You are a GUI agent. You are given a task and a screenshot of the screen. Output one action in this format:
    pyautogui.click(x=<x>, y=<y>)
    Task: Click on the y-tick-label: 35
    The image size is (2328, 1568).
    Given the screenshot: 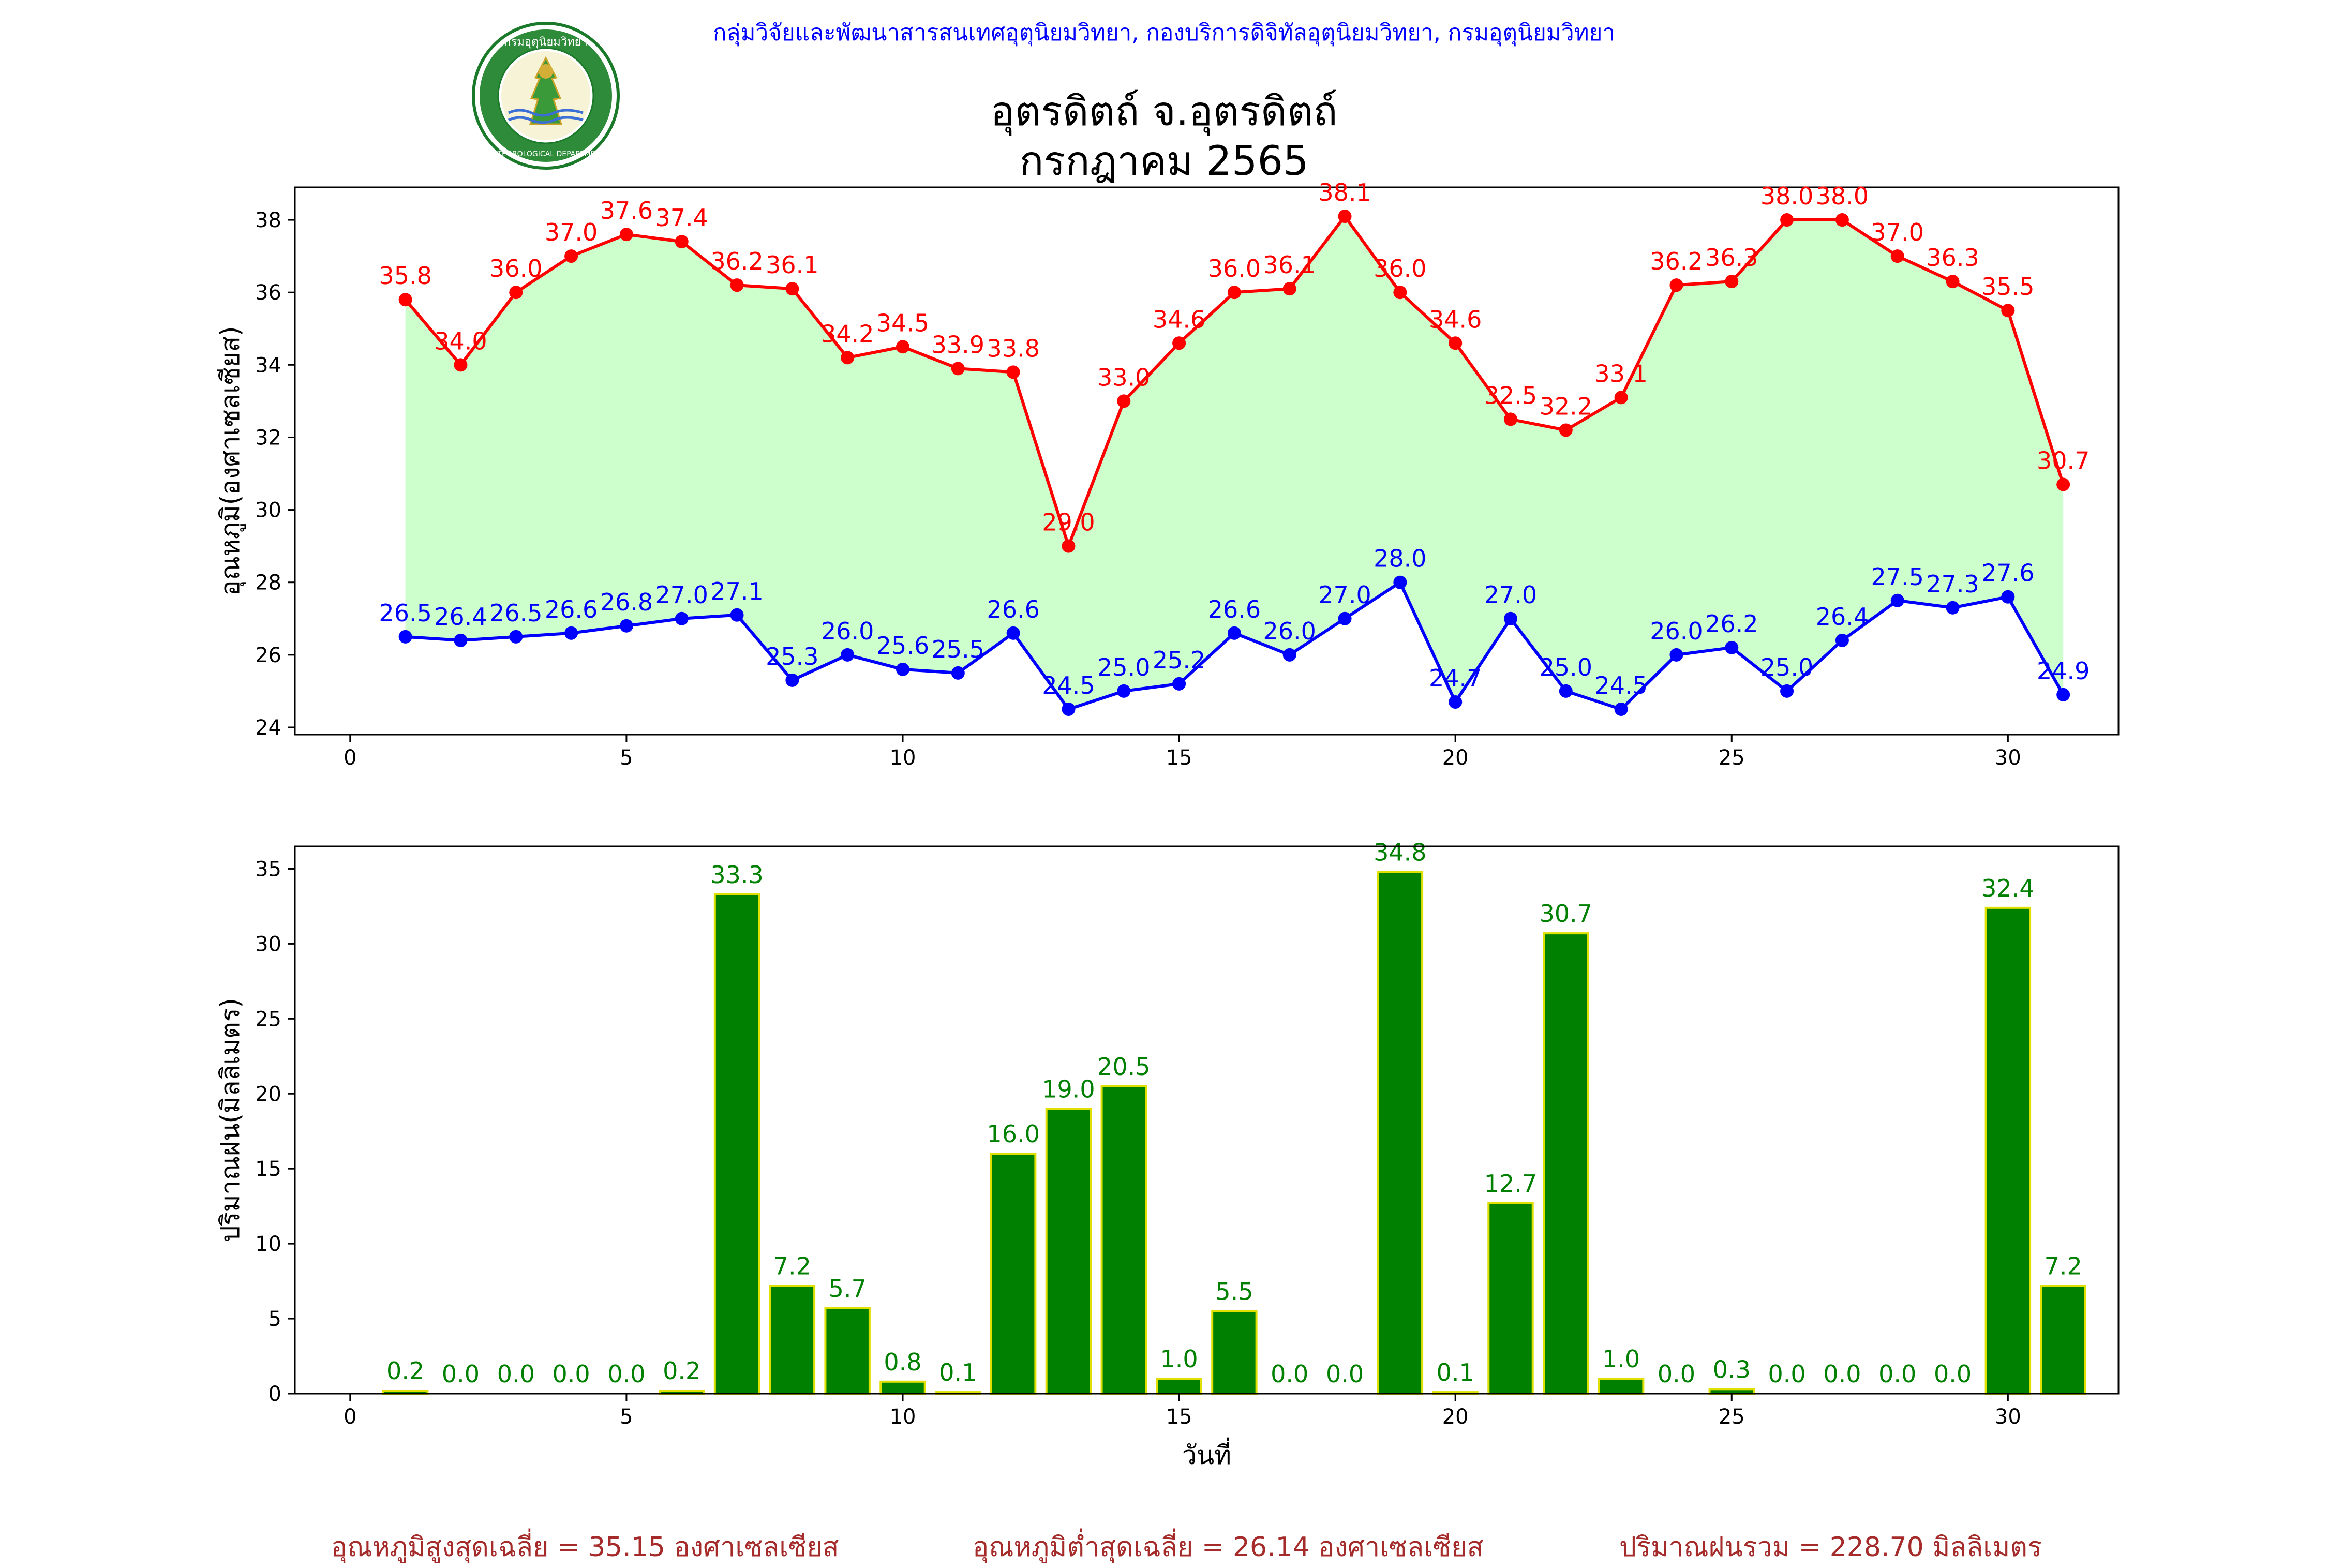 What is the action you would take?
    pyautogui.click(x=268, y=869)
    